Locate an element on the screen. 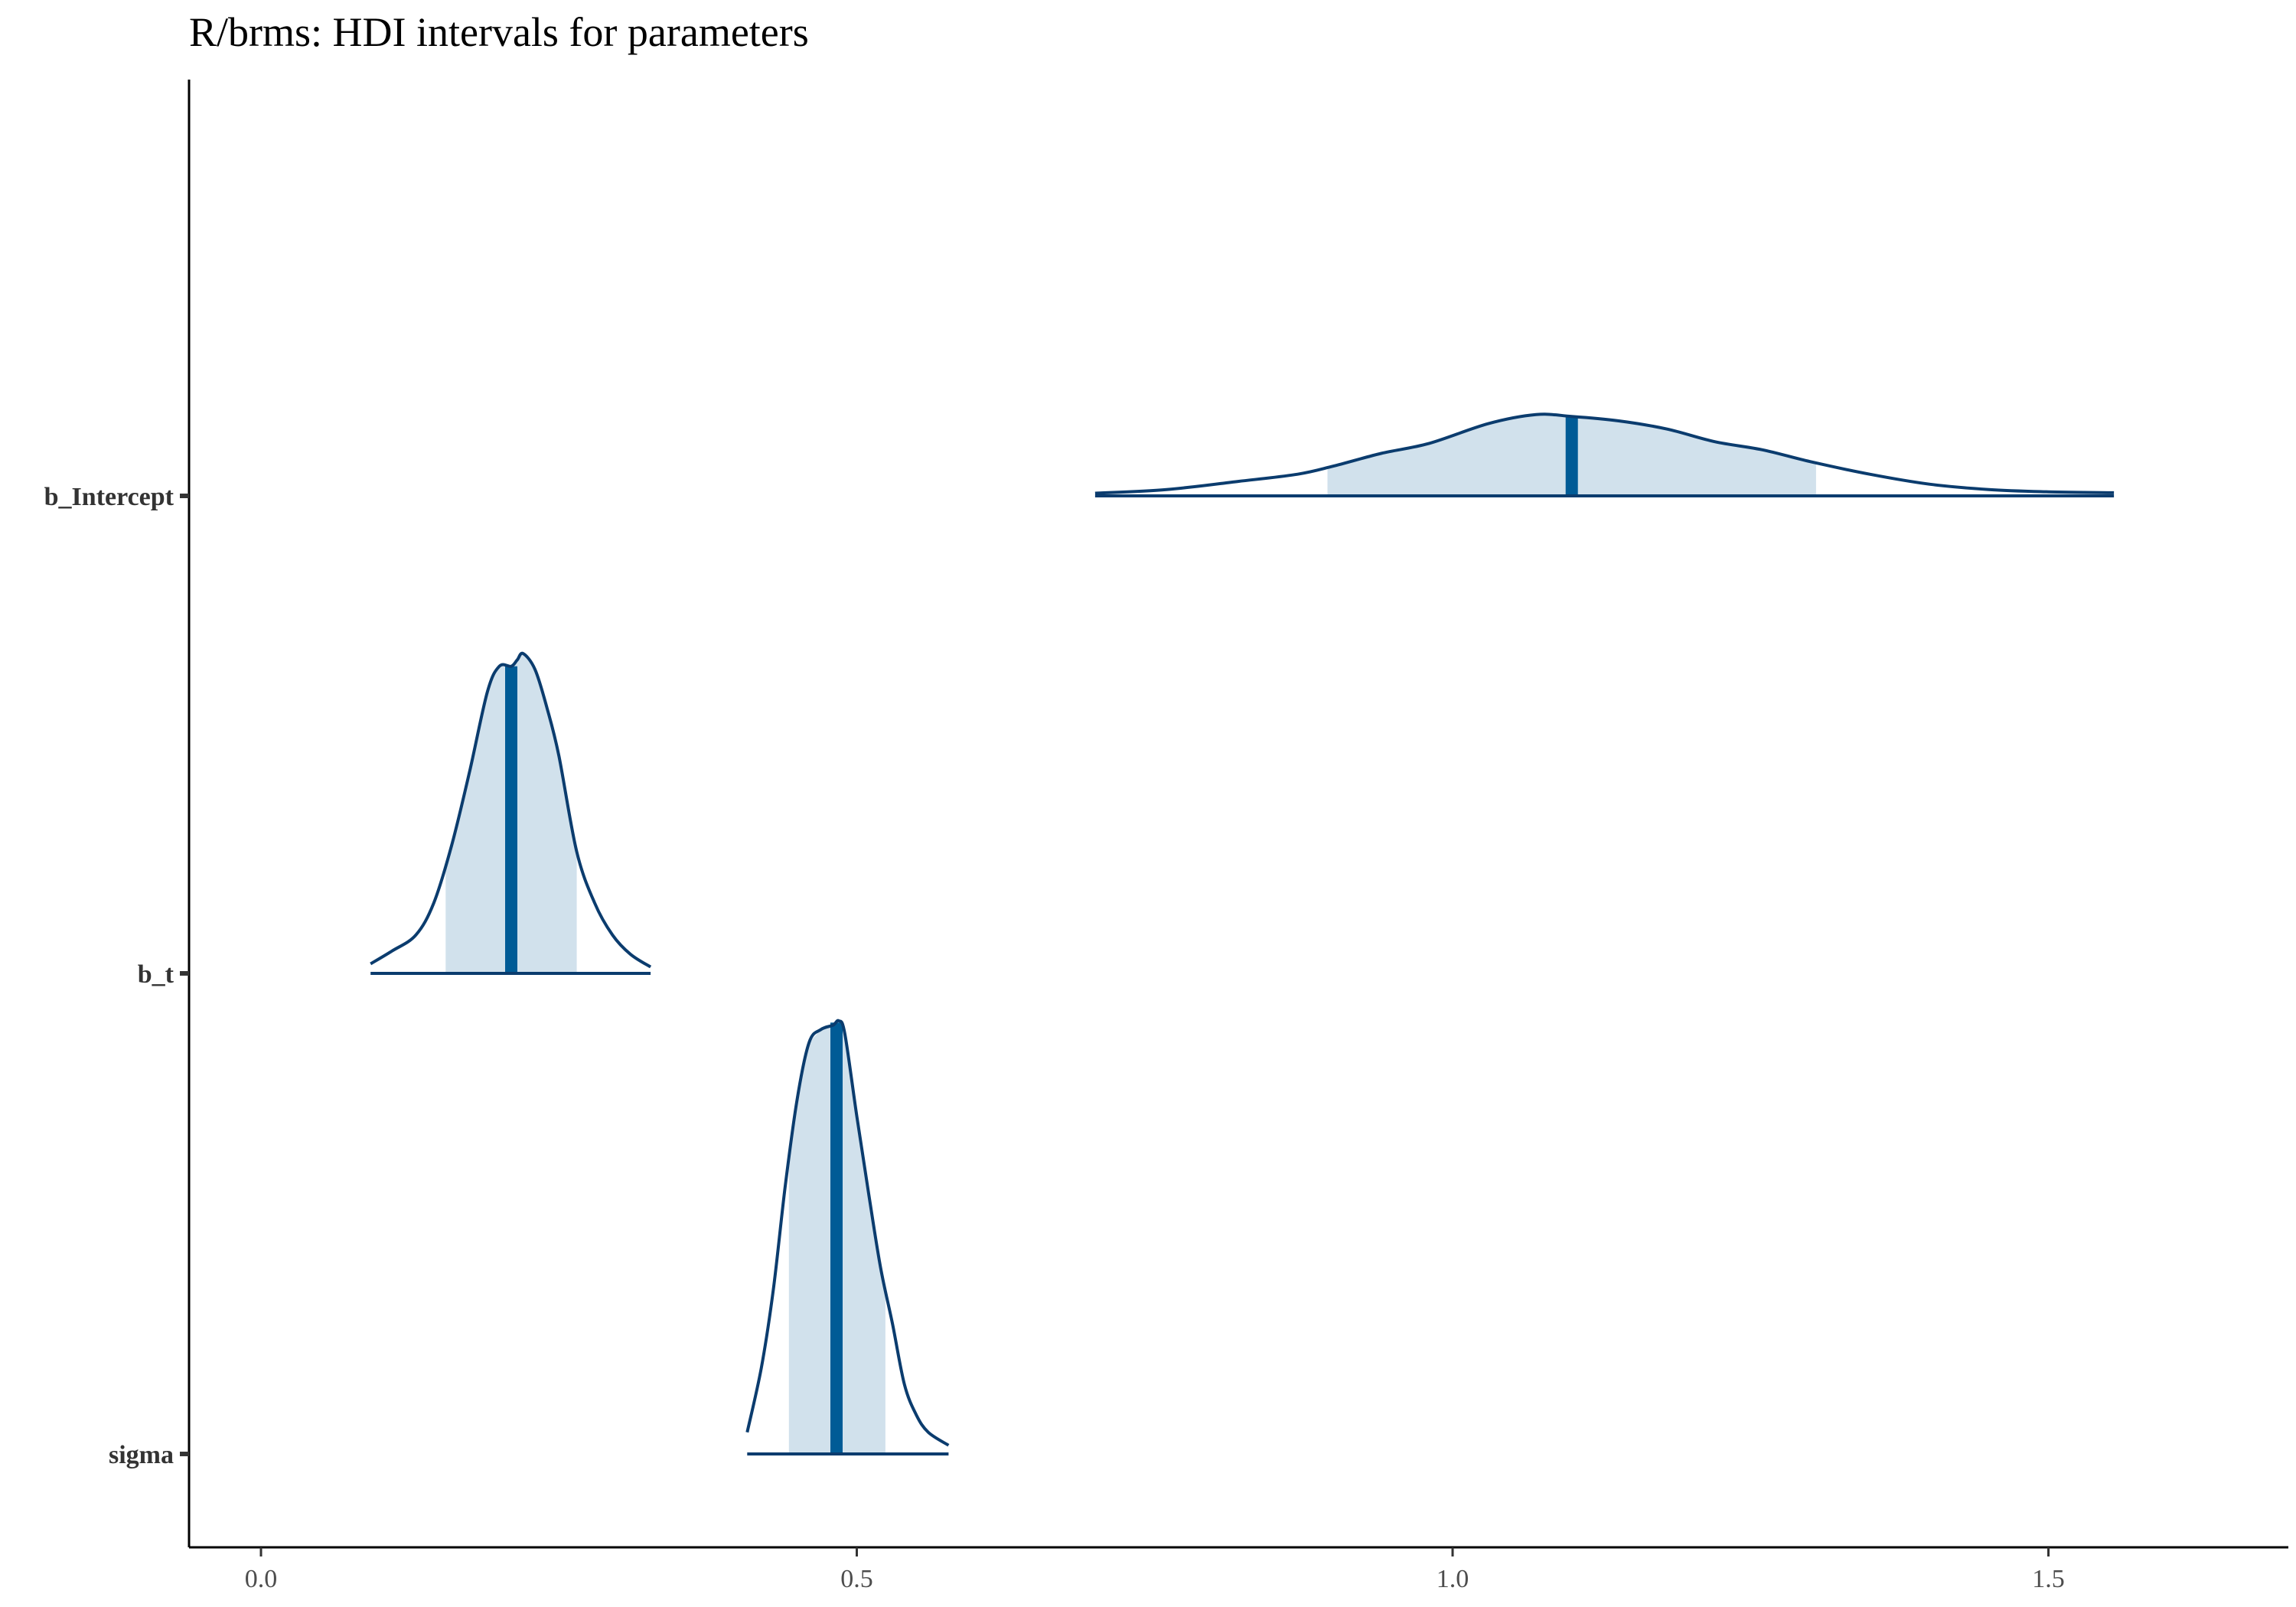 This screenshot has width=2296, height=1607. x-tick-label-3: 1.5 is located at coordinates (2048, 1579).